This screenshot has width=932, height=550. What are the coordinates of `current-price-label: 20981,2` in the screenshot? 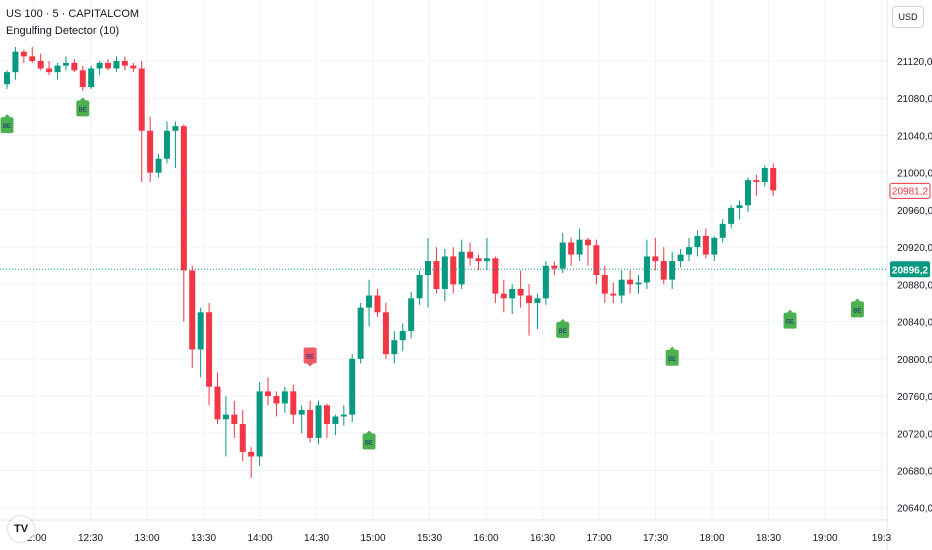 It's located at (910, 191).